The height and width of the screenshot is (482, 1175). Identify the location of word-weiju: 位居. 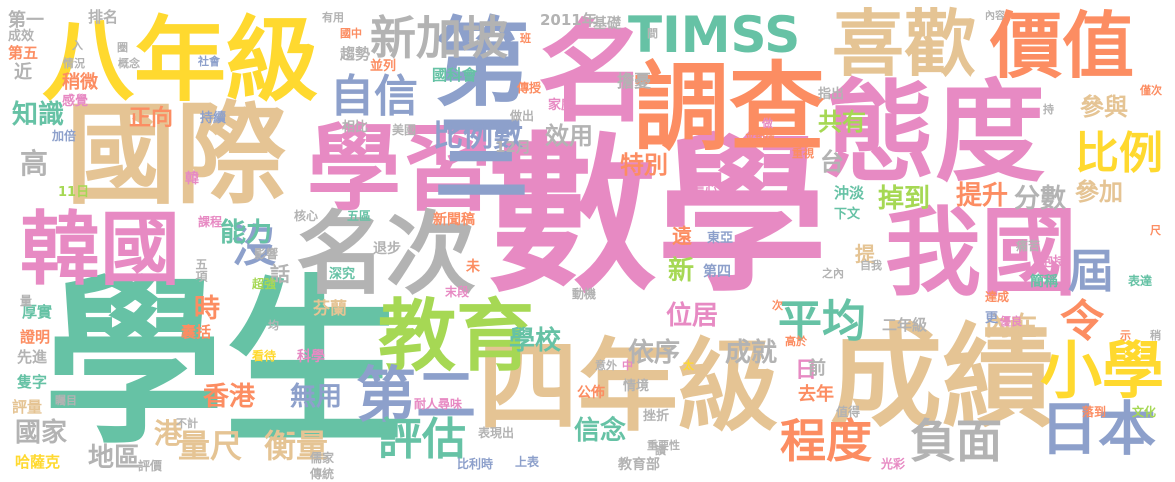
(692, 316).